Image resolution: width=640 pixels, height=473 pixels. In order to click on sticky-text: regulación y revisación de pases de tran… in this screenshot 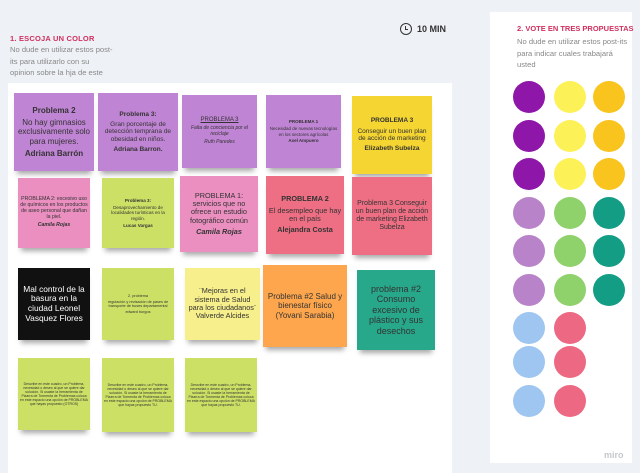, I will do `click(138, 303)`.